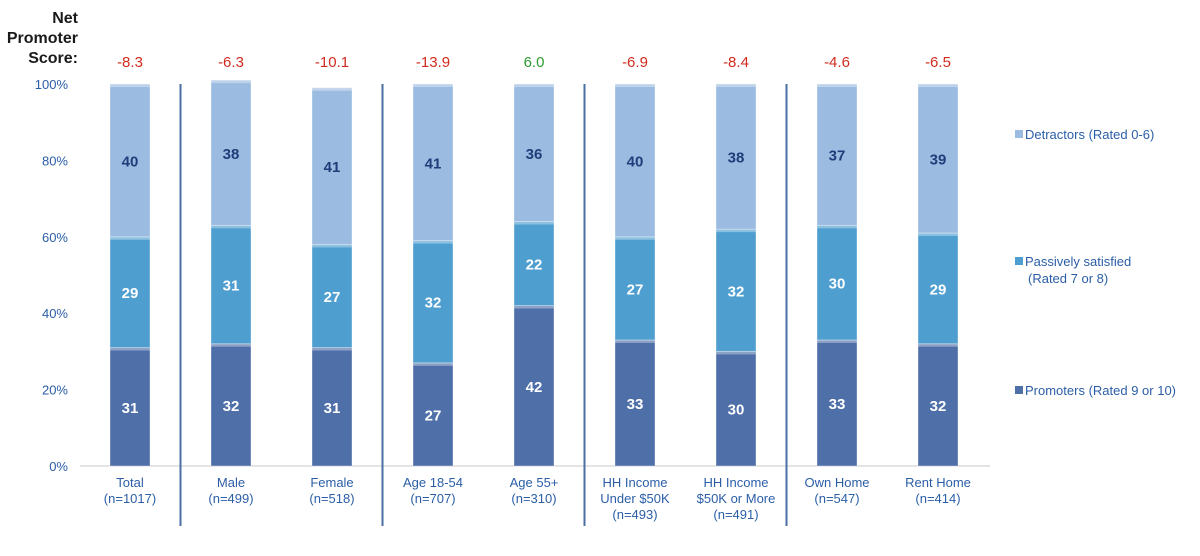  Describe the element at coordinates (938, 62) in the screenshot. I see `nps-value: -6.5` at that location.